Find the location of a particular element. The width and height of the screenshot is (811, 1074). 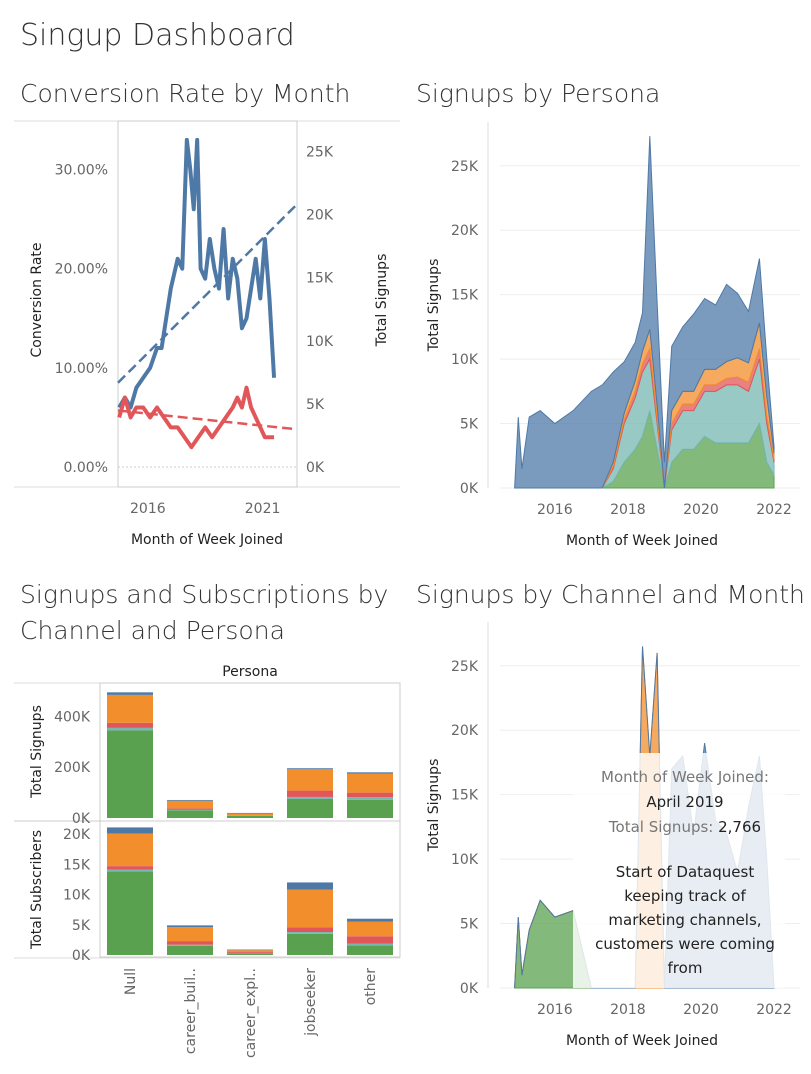

y-right-tick-label: 15K is located at coordinates (320, 279).